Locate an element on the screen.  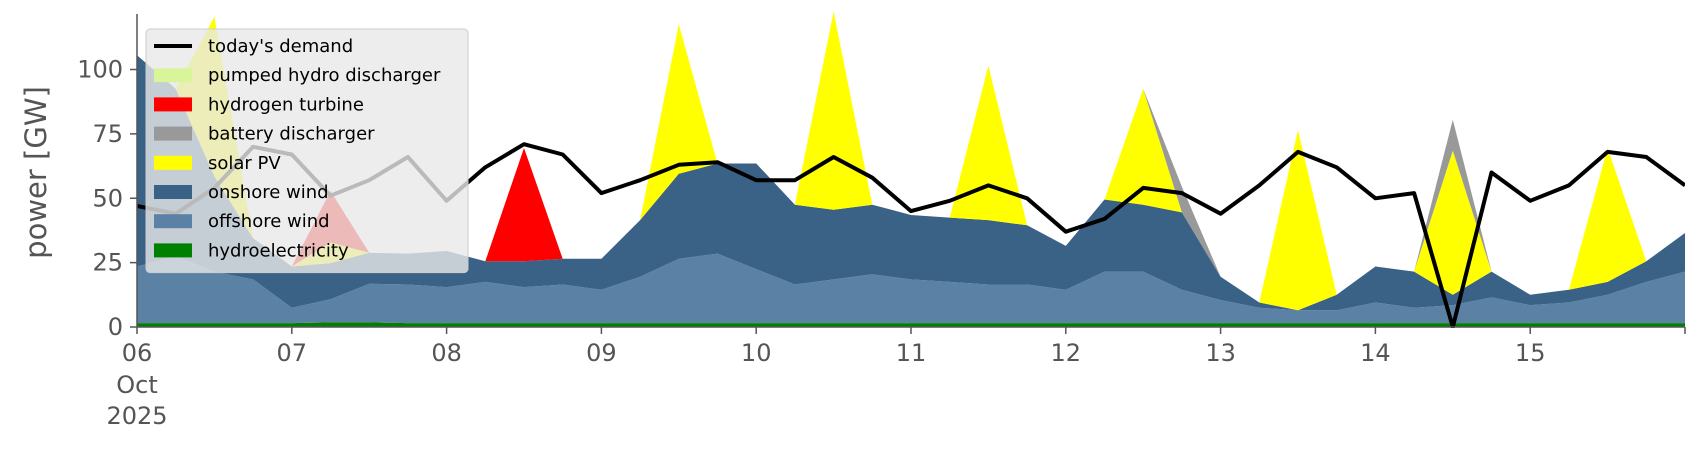
legend-label: offshore wind is located at coordinates (269, 221).